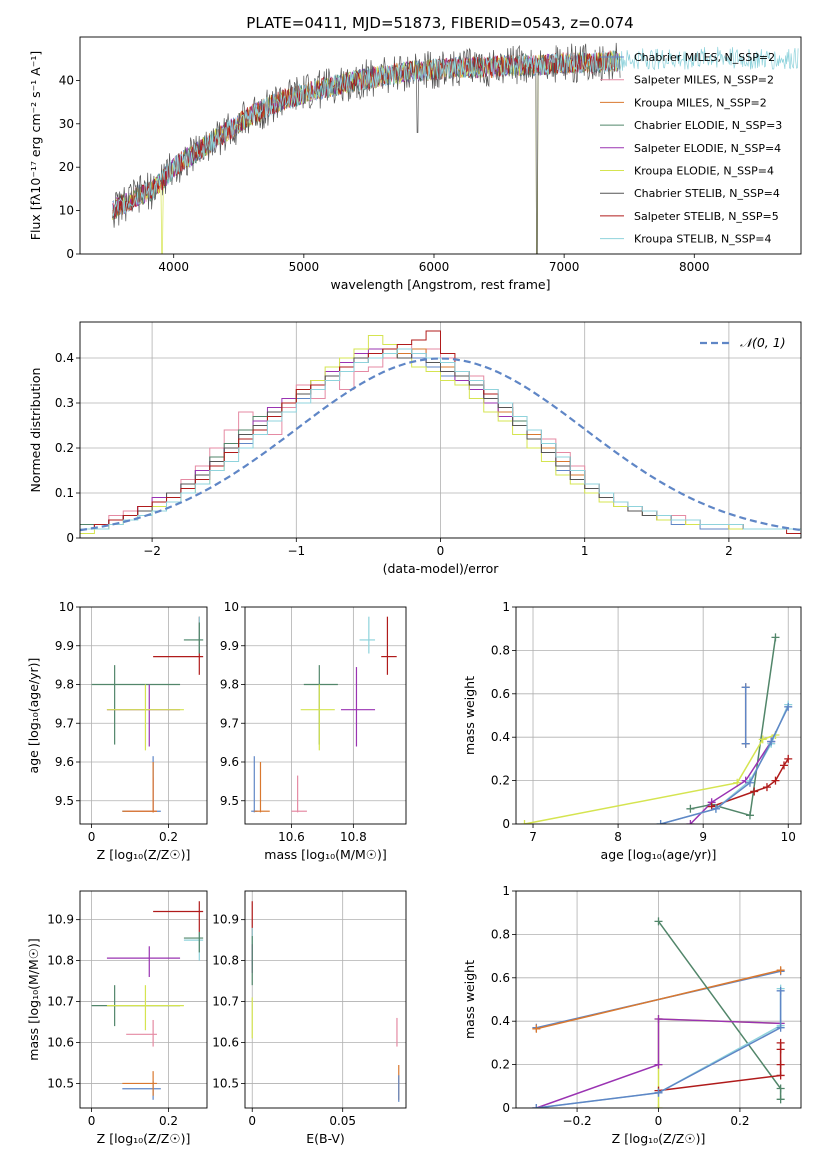 The height and width of the screenshot is (1170, 819). Describe the element at coordinates (763, 342) in the screenshot. I see `legend-entry: 𝒩(0, 1)` at that location.